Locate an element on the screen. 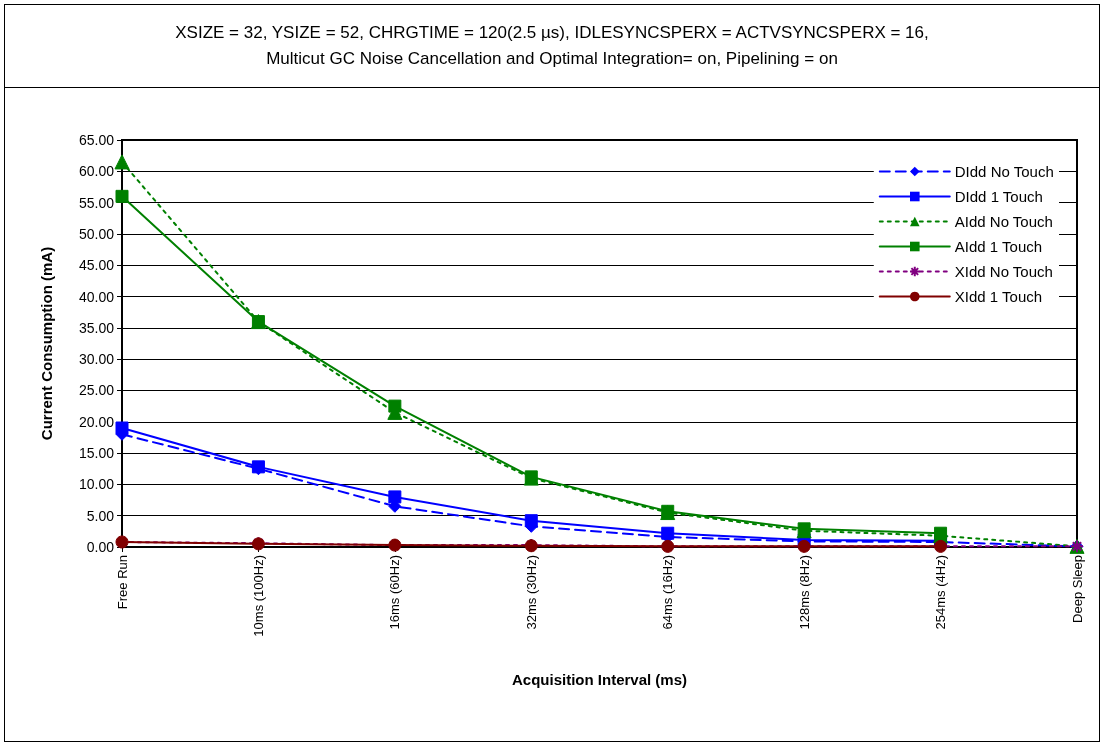  y-tick-label: 60.00 is located at coordinates (96, 171).